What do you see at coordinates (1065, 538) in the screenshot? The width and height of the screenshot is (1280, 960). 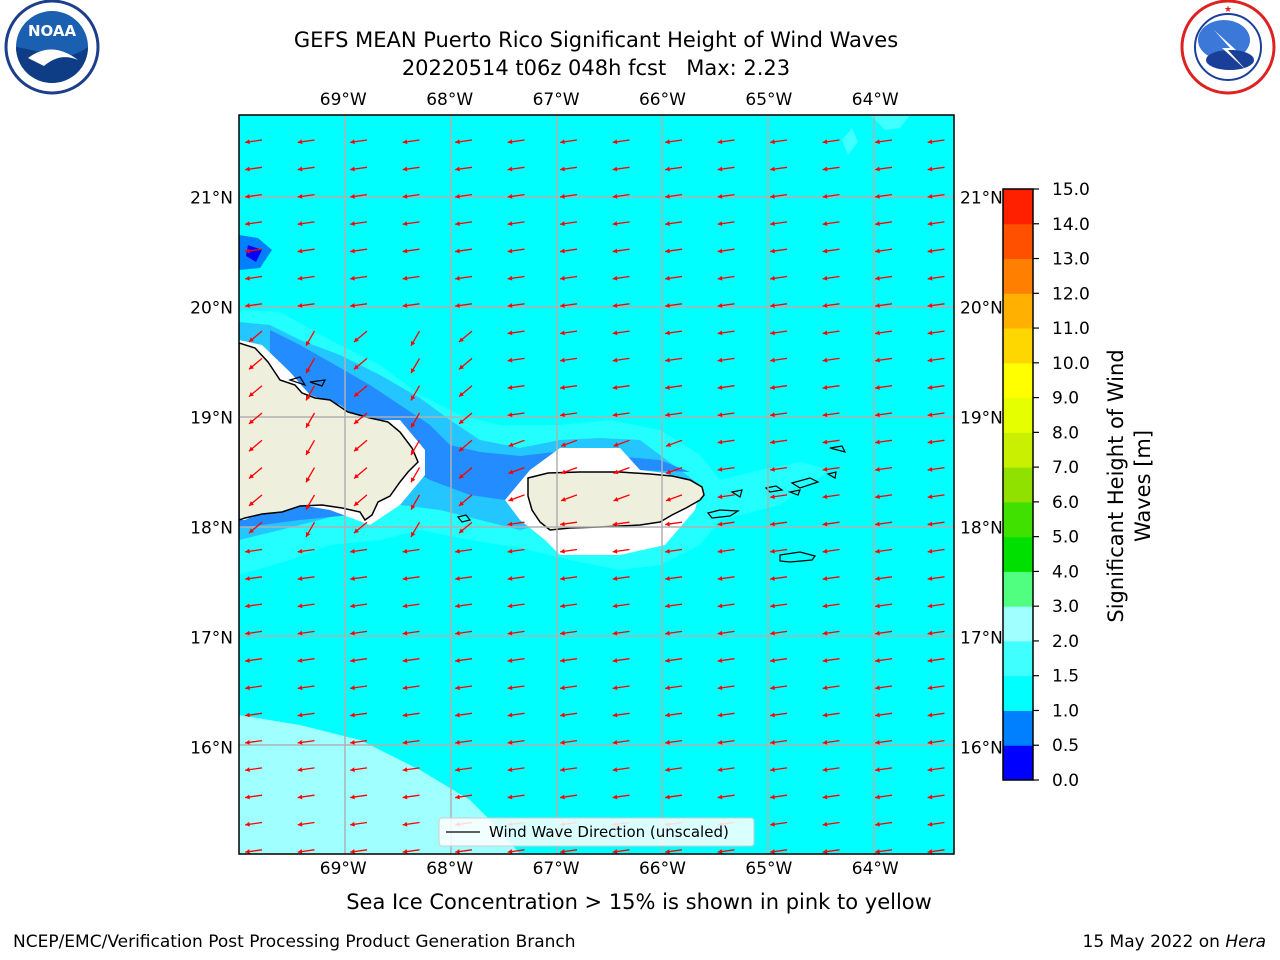 I see `colorbar-tick-label: 5.0` at bounding box center [1065, 538].